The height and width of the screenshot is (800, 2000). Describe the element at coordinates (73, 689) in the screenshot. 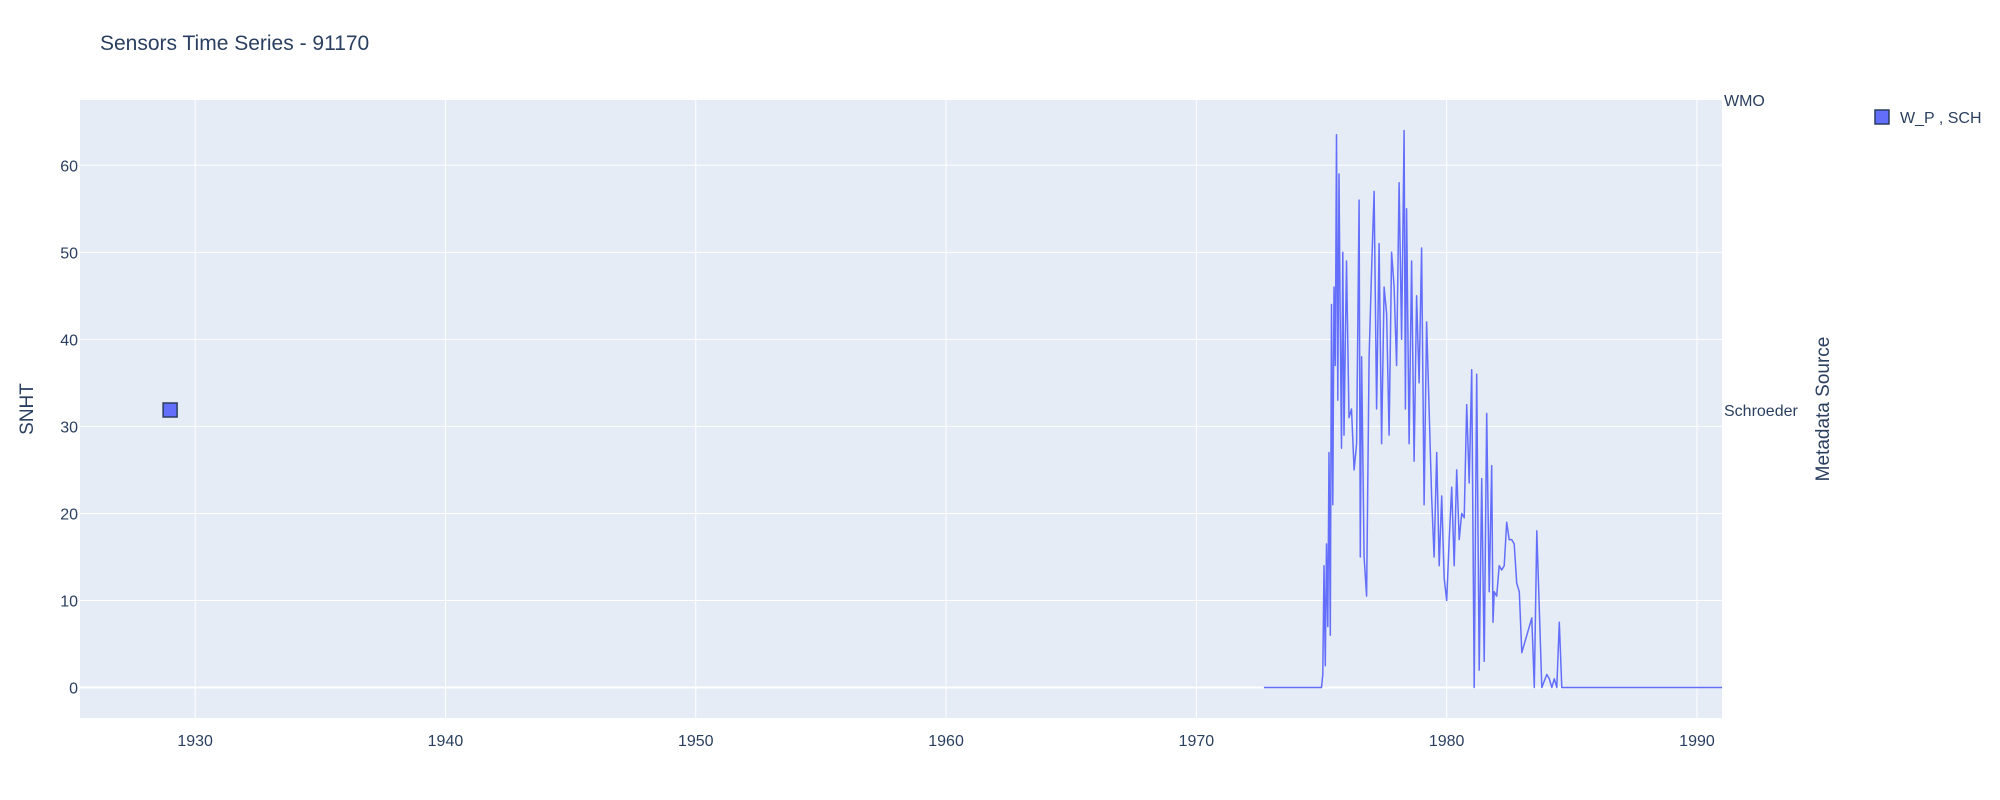

I see `y-tick-0: 0` at that location.